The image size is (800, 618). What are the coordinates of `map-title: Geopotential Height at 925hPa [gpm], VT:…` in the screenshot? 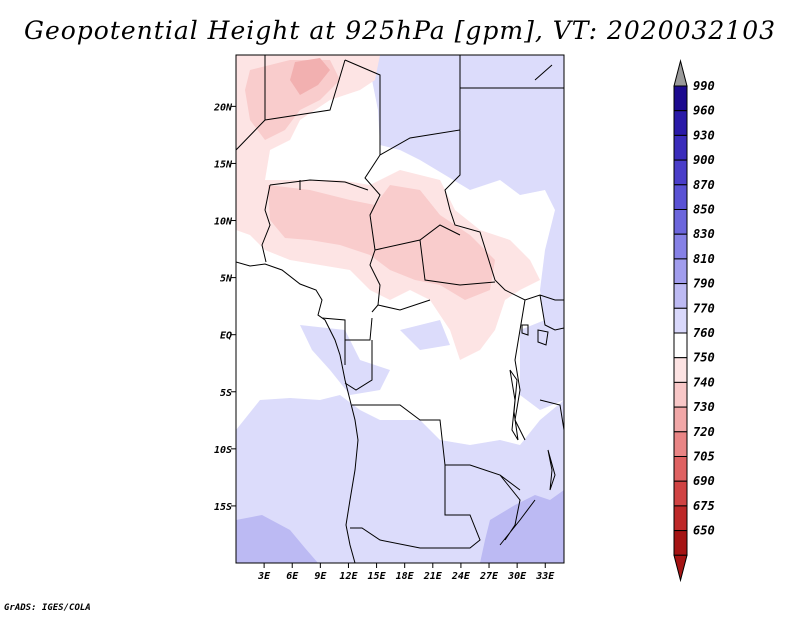 It's located at (400, 30).